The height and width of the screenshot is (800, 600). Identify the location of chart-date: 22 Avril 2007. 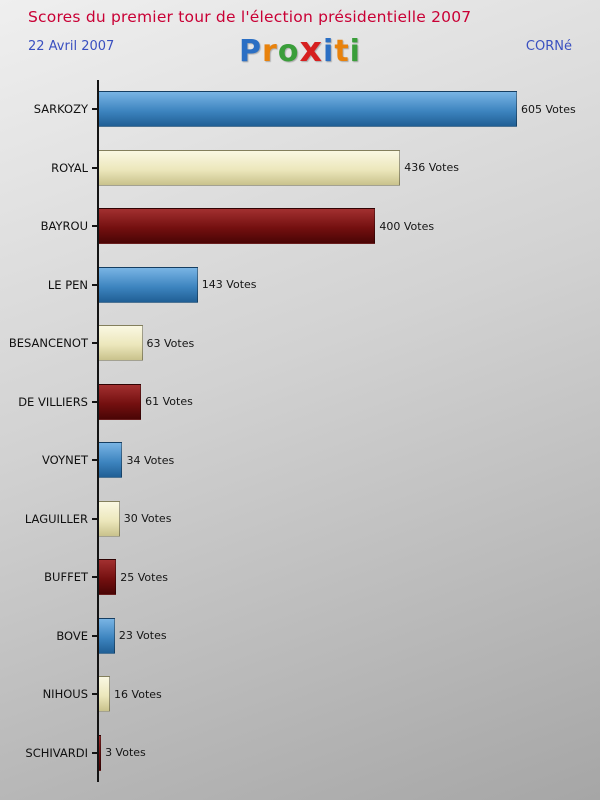
(71, 46).